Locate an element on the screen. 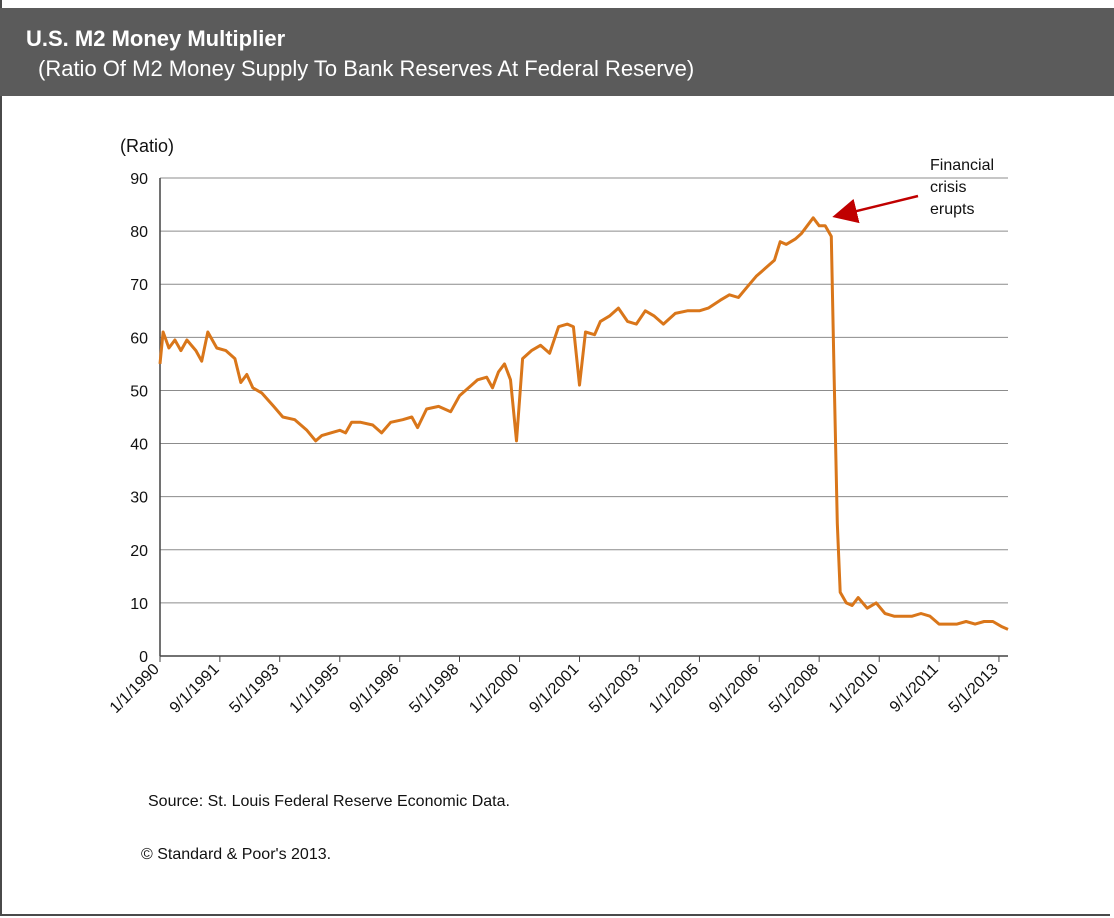  y-tick-label: 80 is located at coordinates (139, 232).